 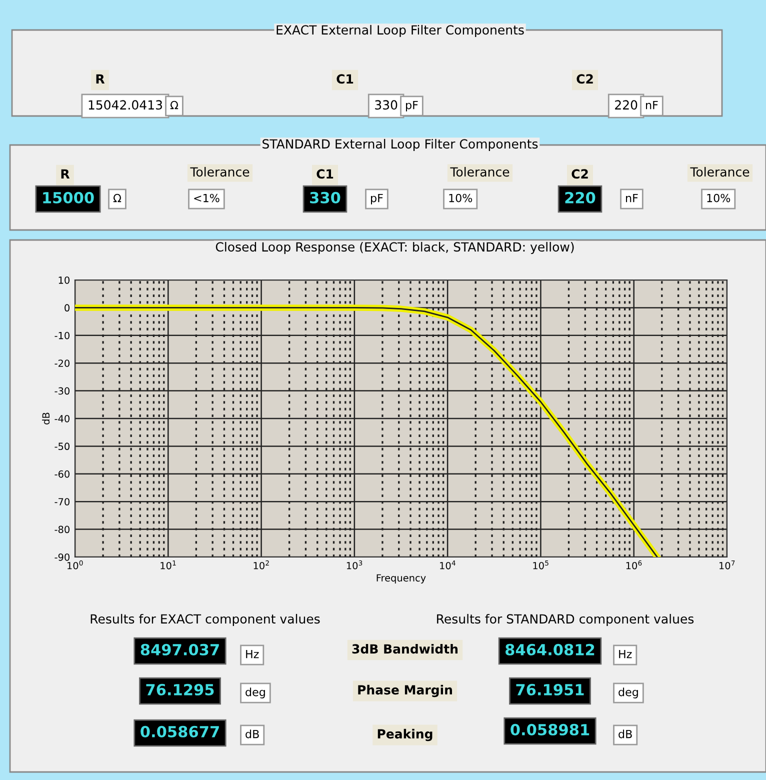 I want to click on text: 76.1951, so click(x=550, y=690).